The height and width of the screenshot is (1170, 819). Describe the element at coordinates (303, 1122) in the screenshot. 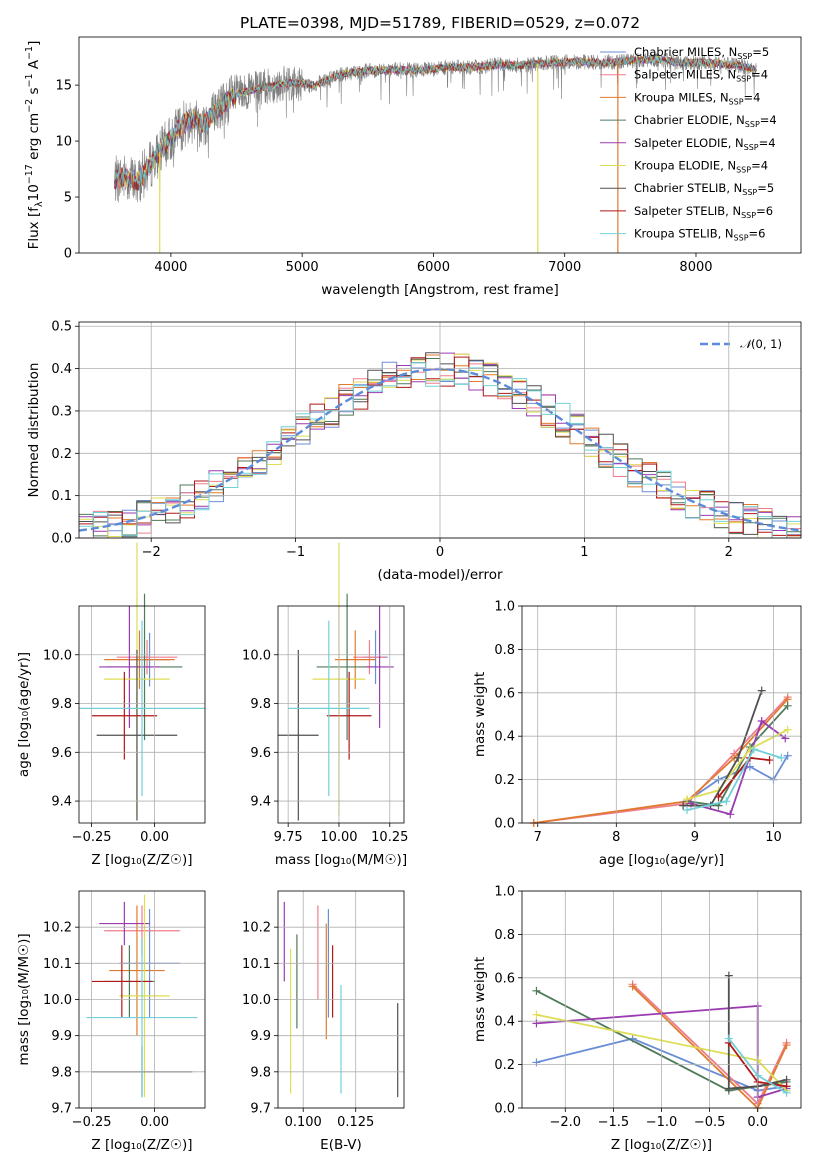

I see `x-tick-label: 0.100` at that location.